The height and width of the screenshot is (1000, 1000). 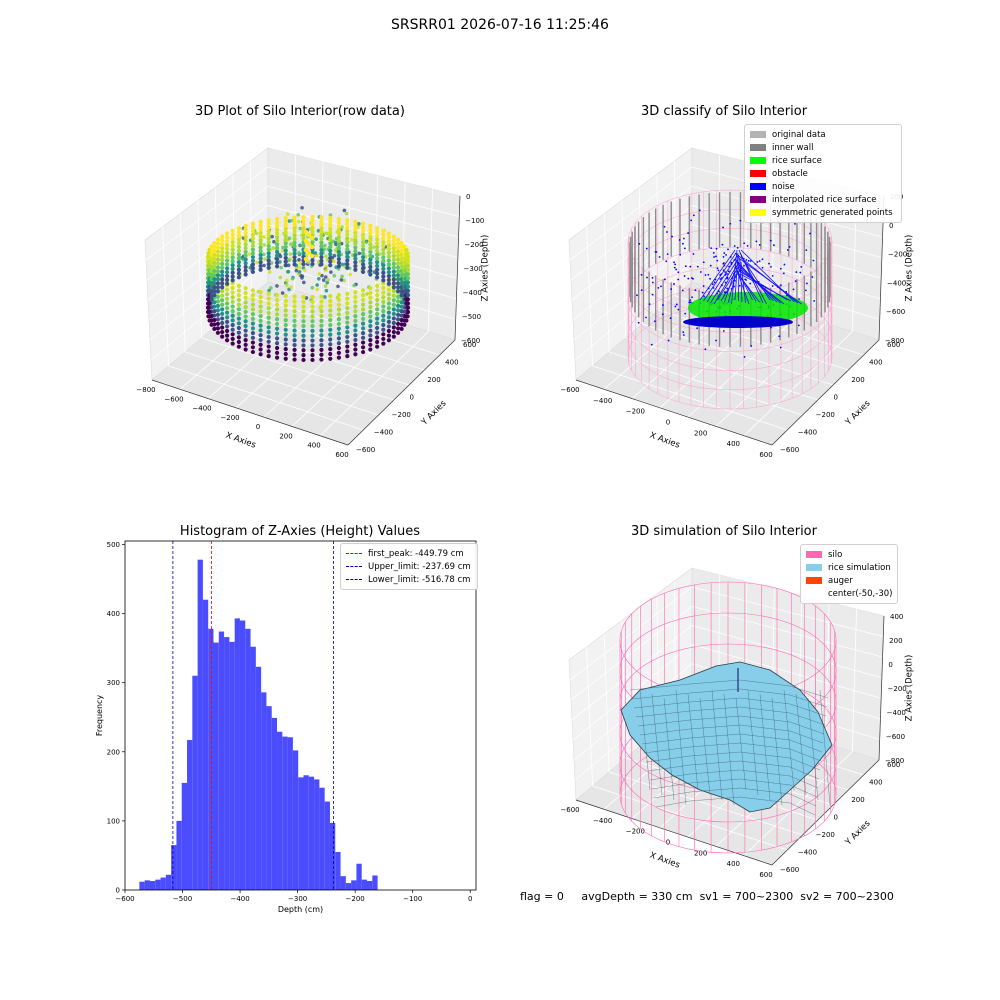 What do you see at coordinates (733, 444) in the screenshot?
I see `x-tick-label: 400` at bounding box center [733, 444].